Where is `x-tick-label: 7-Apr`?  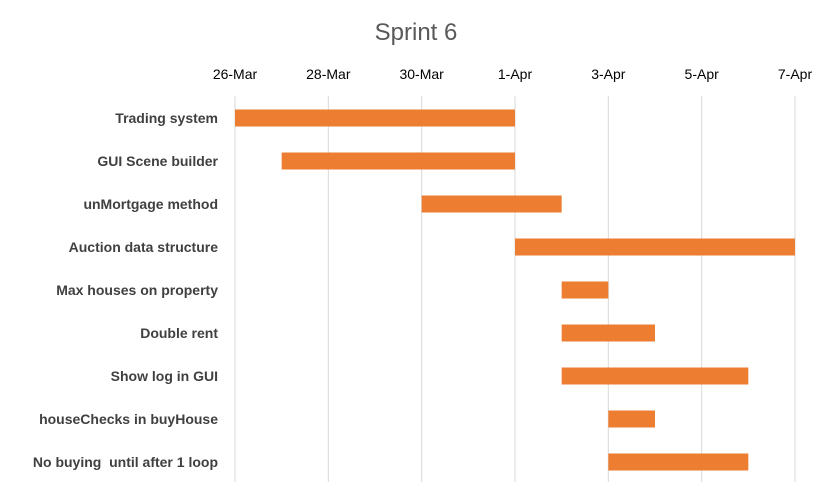 x-tick-label: 7-Apr is located at coordinates (795, 74).